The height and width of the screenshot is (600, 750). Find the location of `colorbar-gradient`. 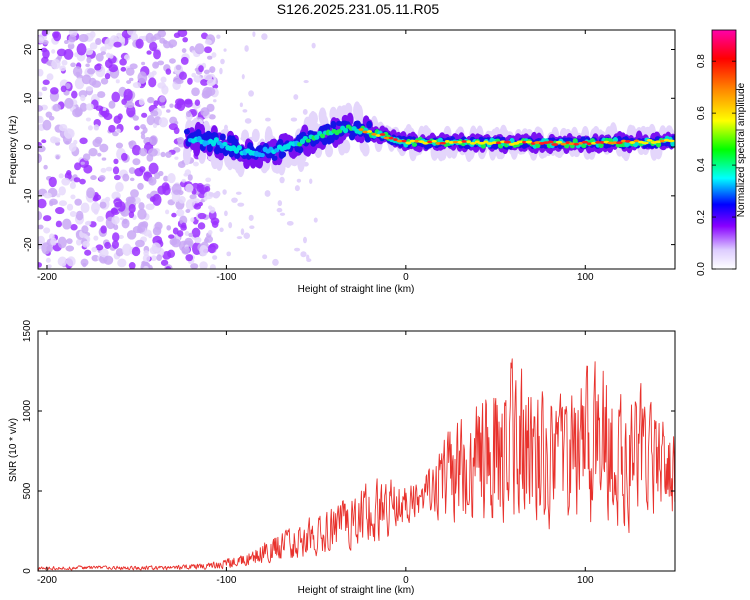

colorbar-gradient is located at coordinates (724, 149).